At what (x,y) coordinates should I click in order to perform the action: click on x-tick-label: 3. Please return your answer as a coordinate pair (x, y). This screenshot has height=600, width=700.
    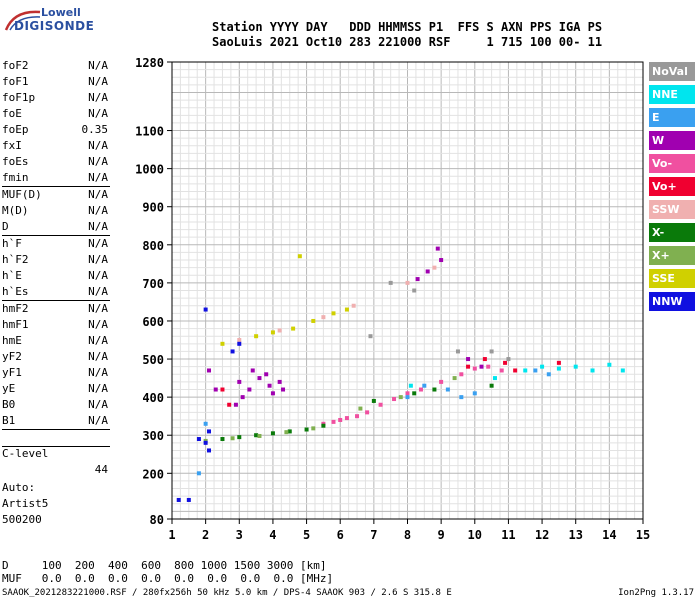
    Looking at the image, I should click on (239, 535).